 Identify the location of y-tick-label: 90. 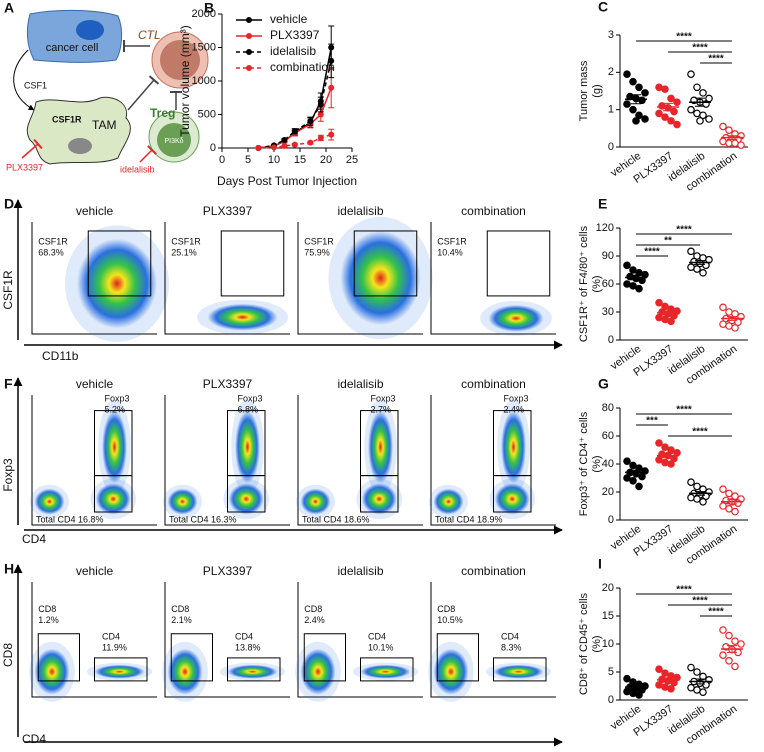
(608, 256).